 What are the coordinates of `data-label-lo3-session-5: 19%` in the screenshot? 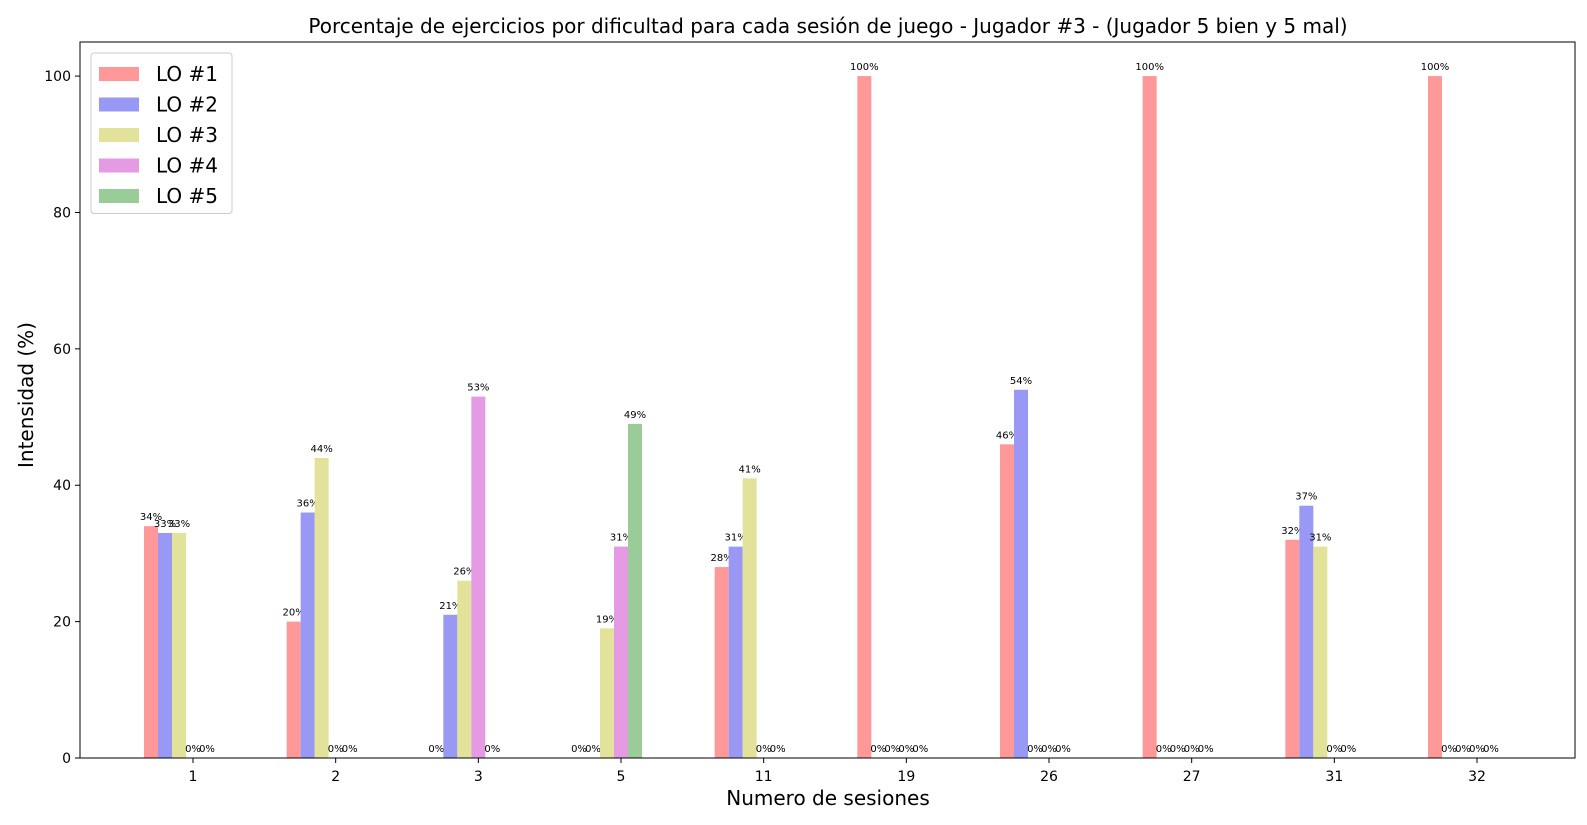 It's located at (607, 619).